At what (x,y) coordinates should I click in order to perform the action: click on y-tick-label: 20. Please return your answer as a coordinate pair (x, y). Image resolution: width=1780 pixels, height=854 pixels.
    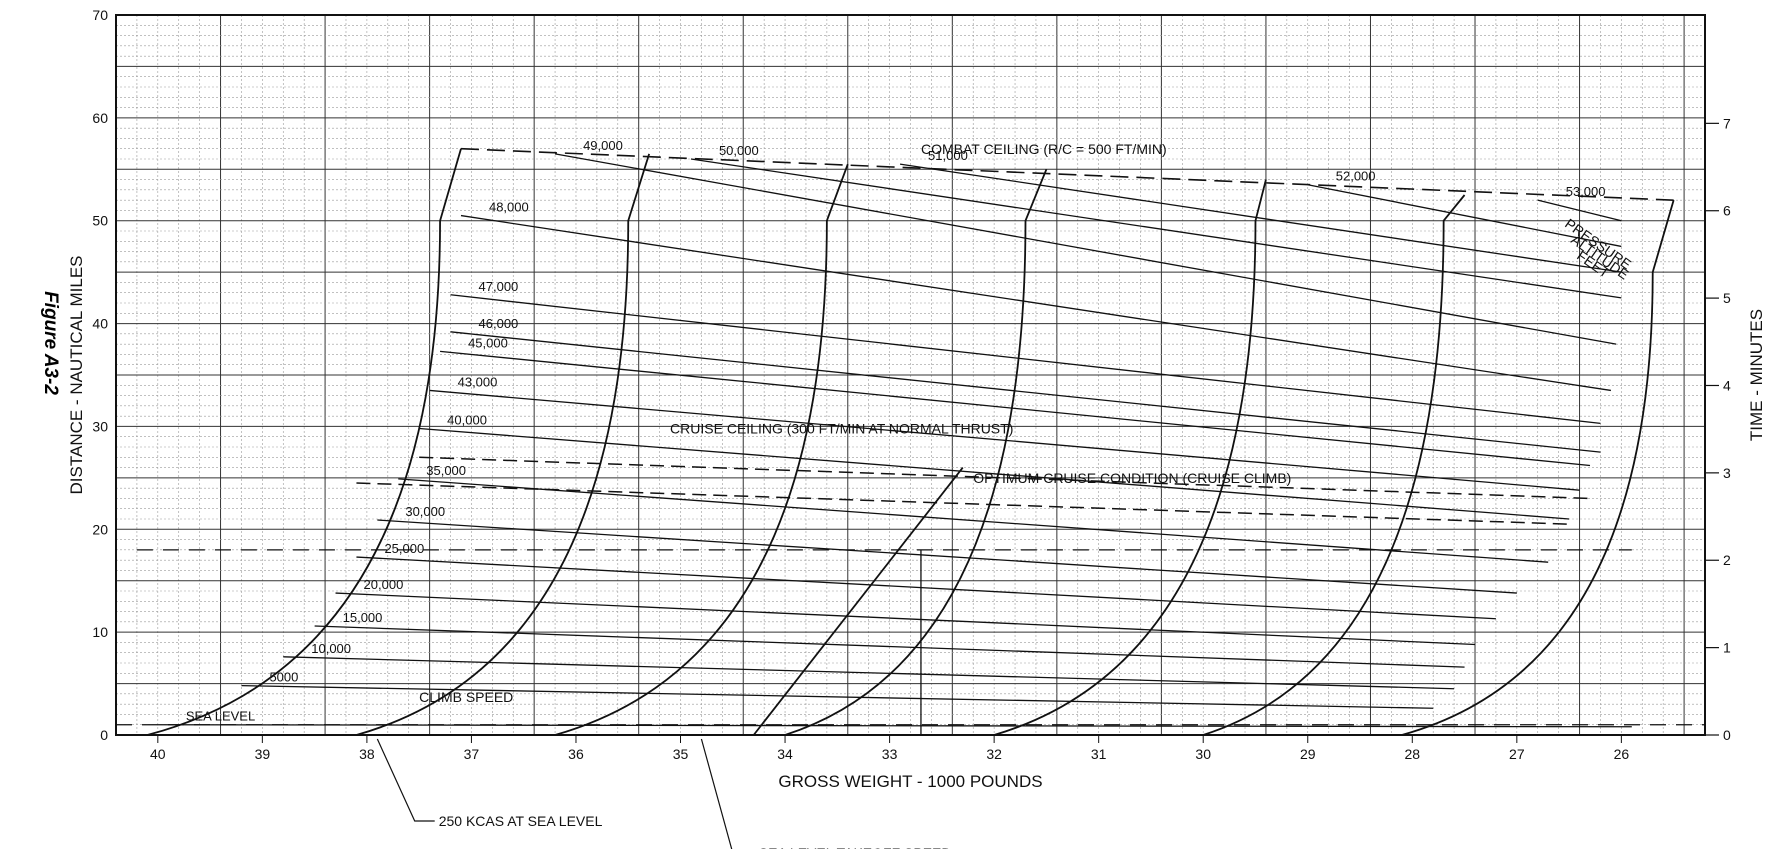
    Looking at the image, I should click on (100, 529).